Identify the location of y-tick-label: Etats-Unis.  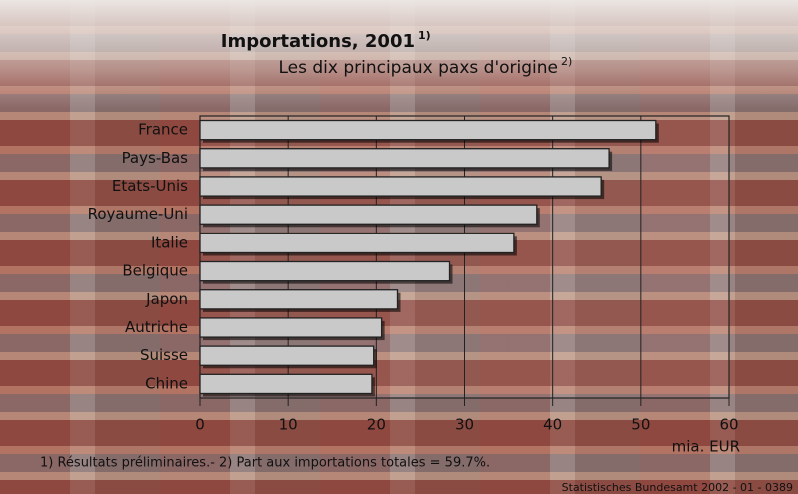
(150, 186).